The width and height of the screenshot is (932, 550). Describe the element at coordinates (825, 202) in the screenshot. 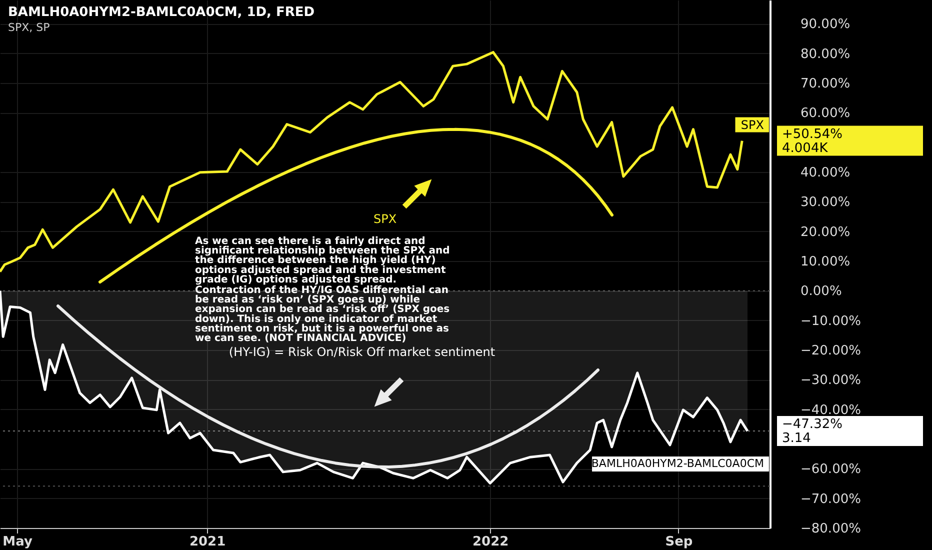

I see `y-tick-label: 30.00%` at that location.